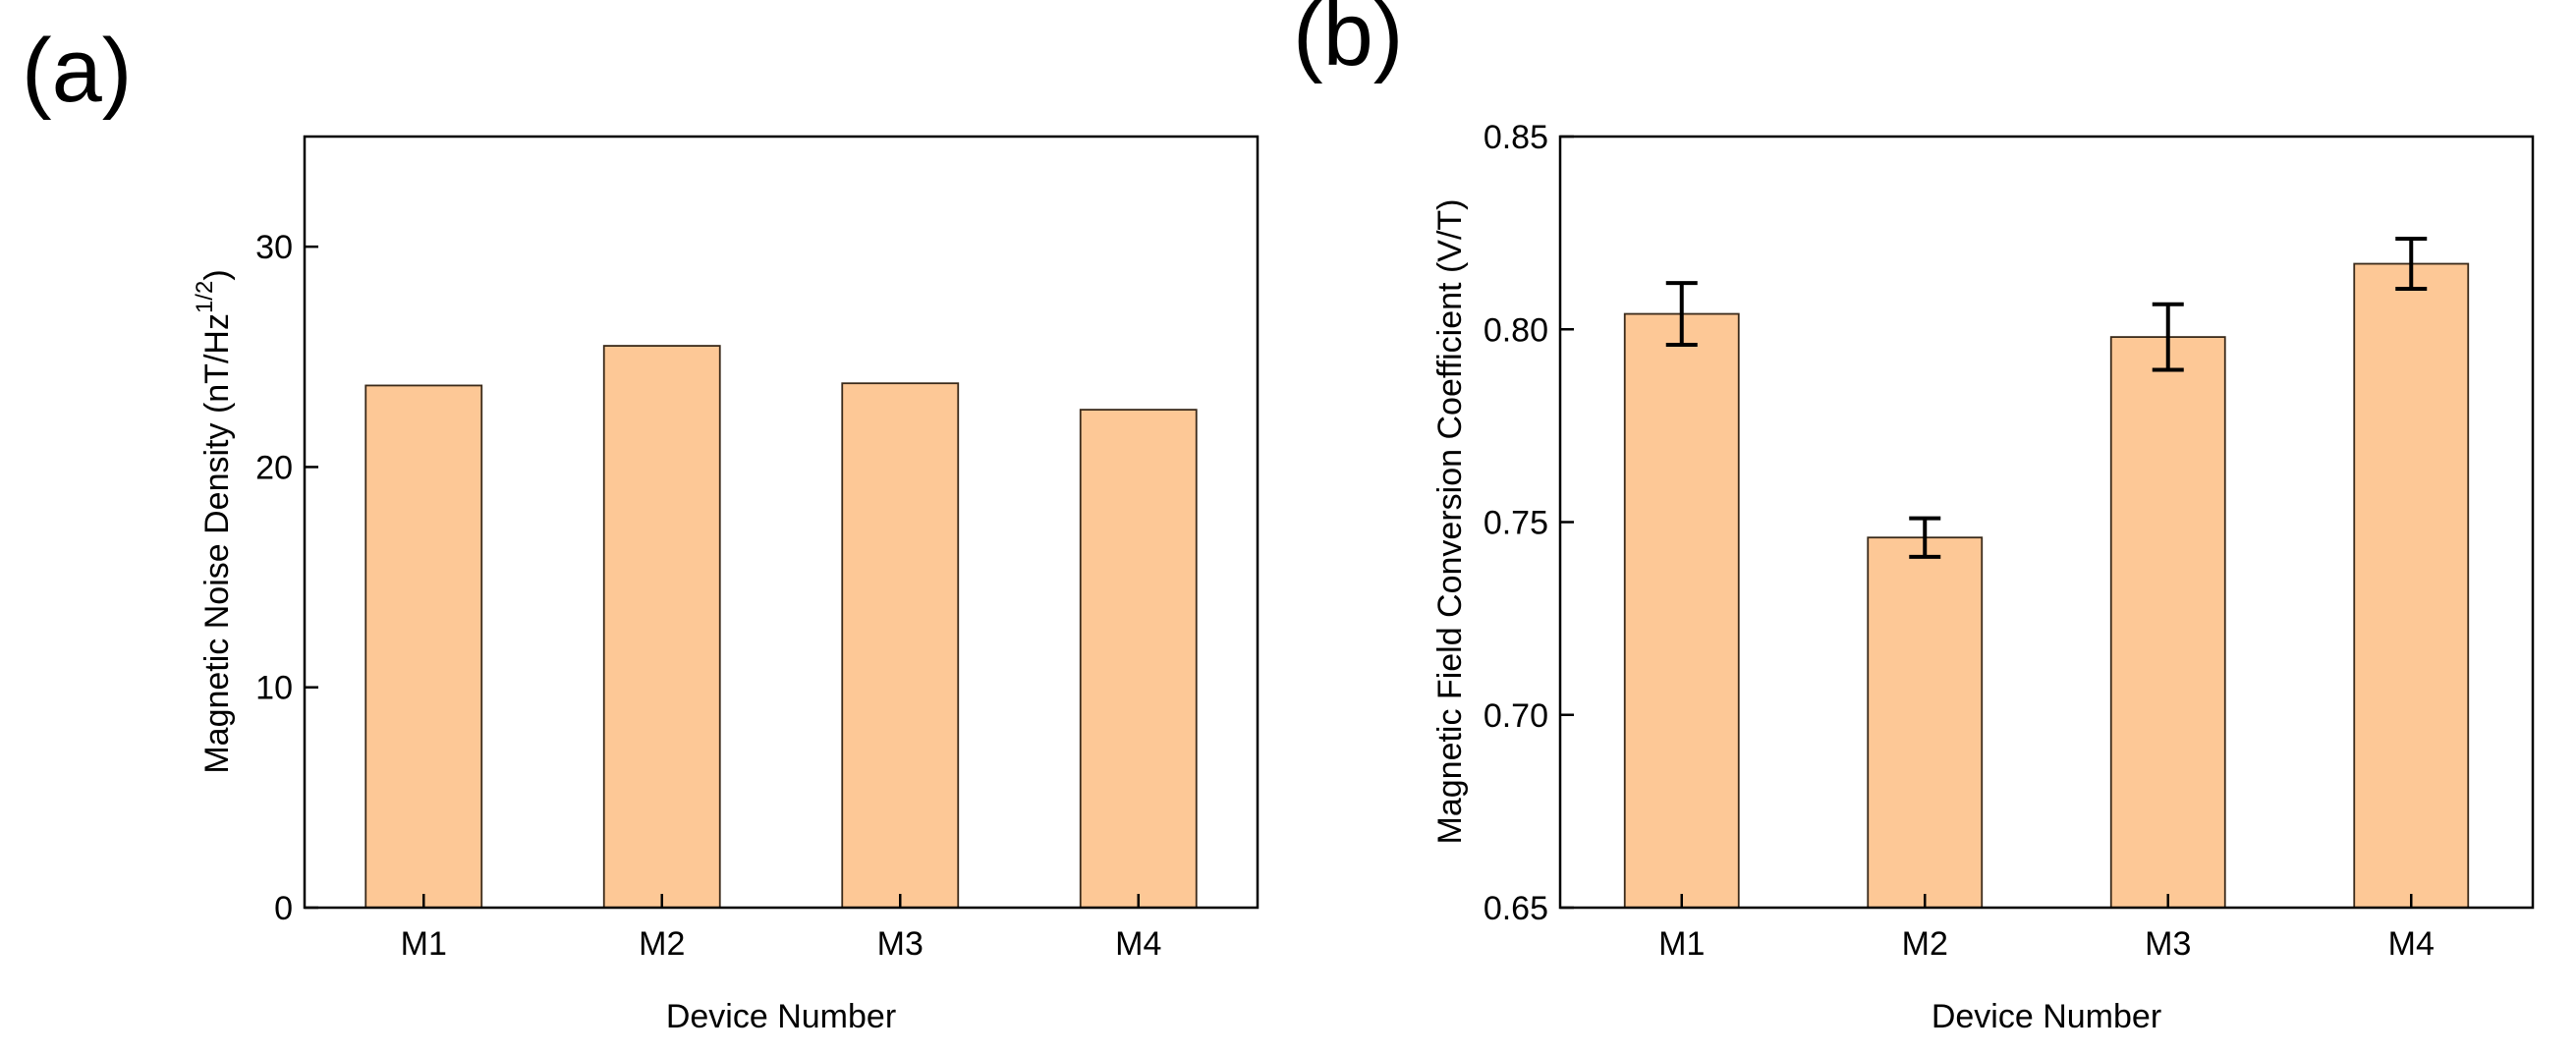 The width and height of the screenshot is (2576, 1054). Describe the element at coordinates (205, 297) in the screenshot. I see `chart-a-y-axis-title-sup: 1/2` at that location.